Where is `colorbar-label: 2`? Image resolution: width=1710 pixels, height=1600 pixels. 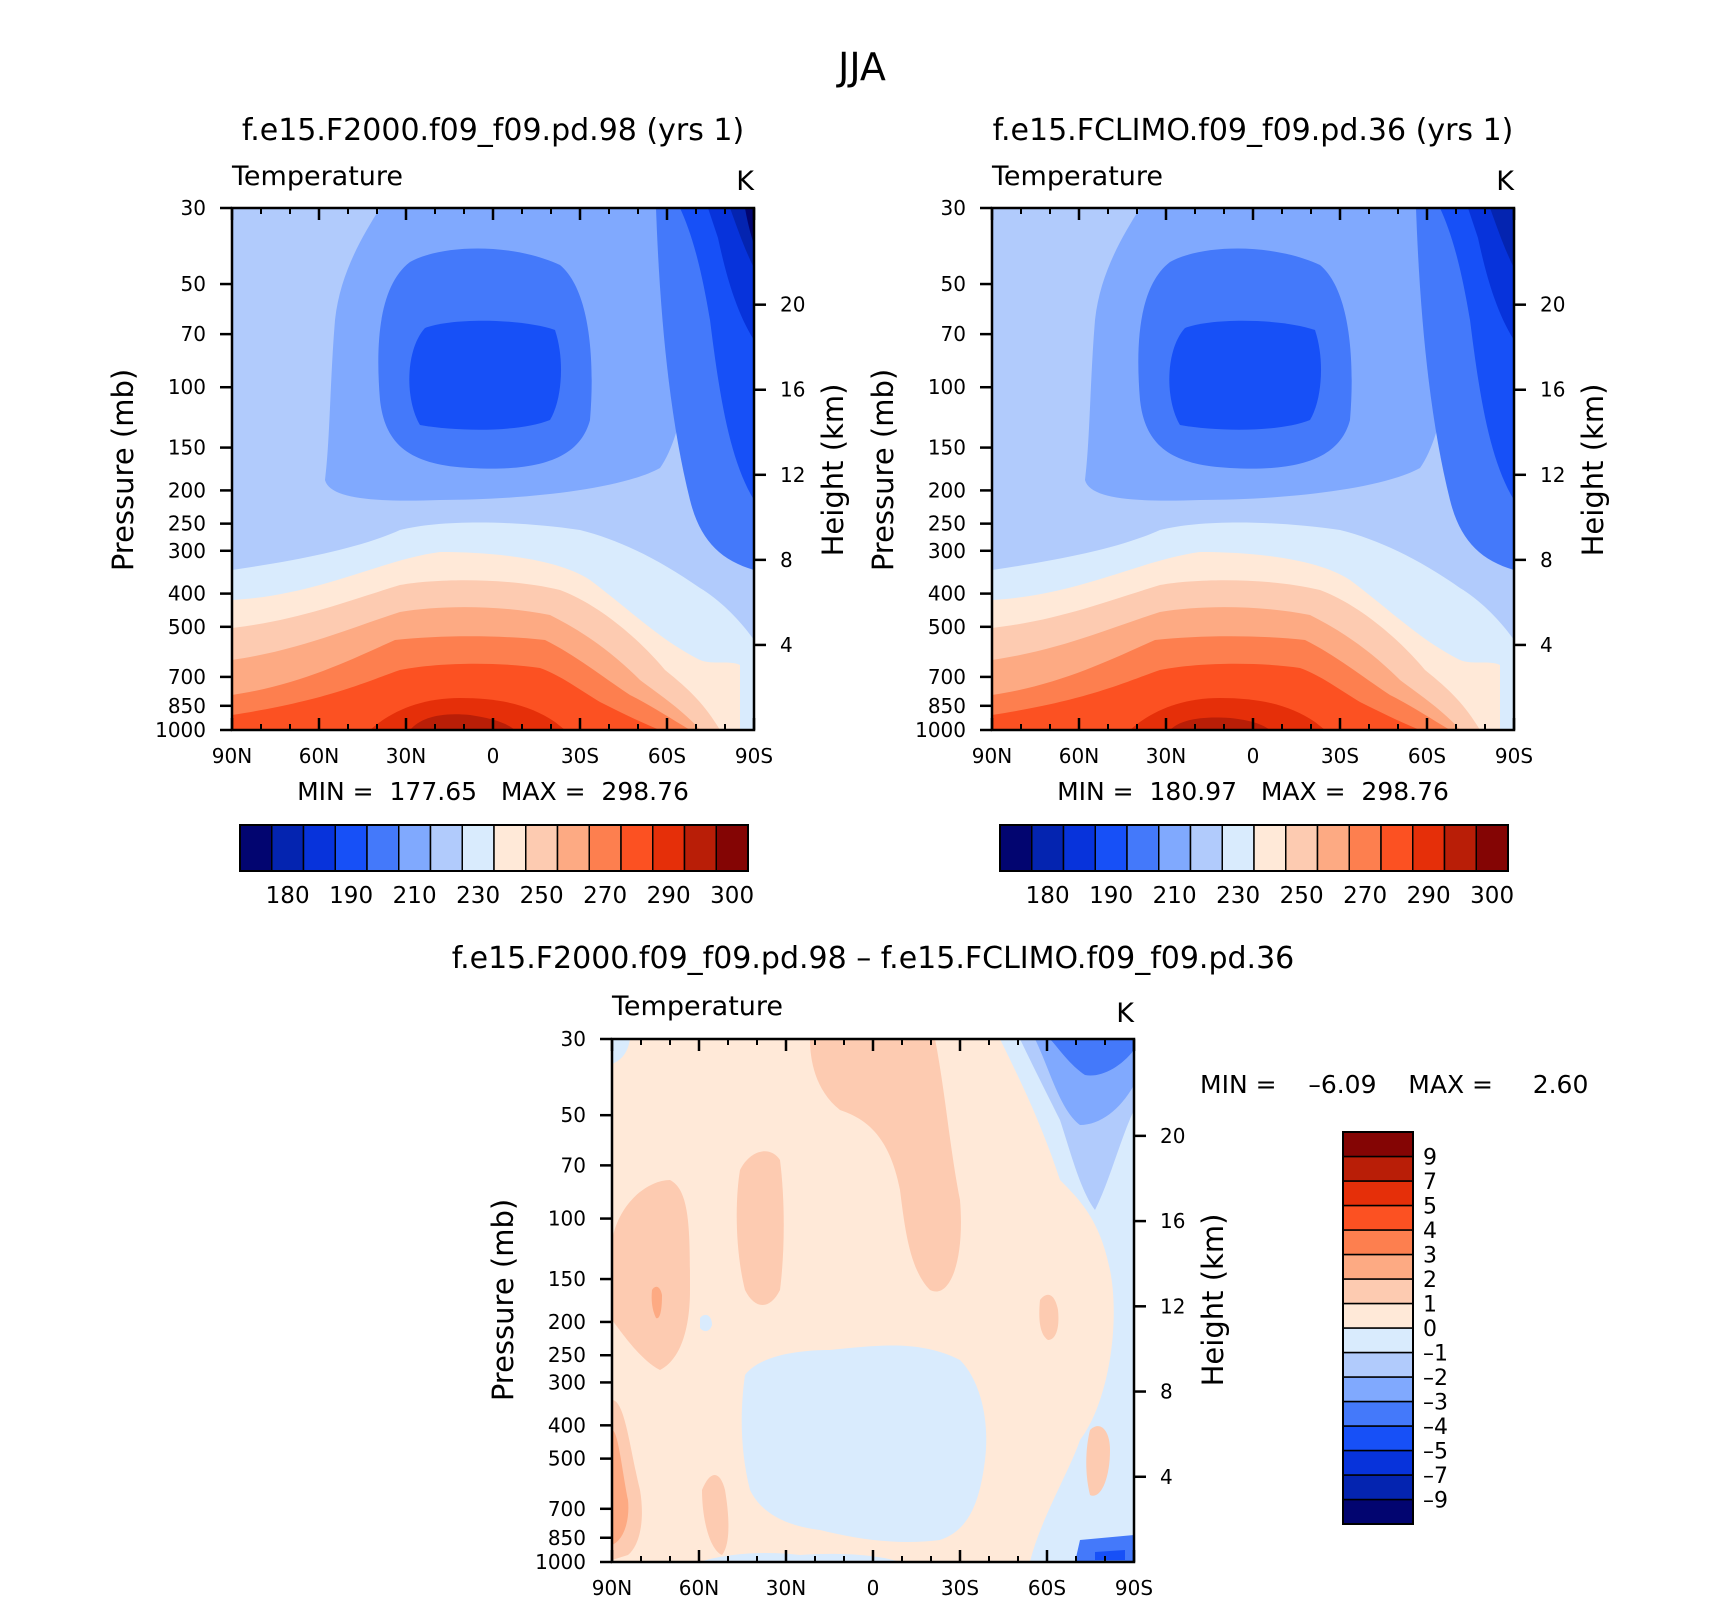 colorbar-label: 2 is located at coordinates (1430, 1280).